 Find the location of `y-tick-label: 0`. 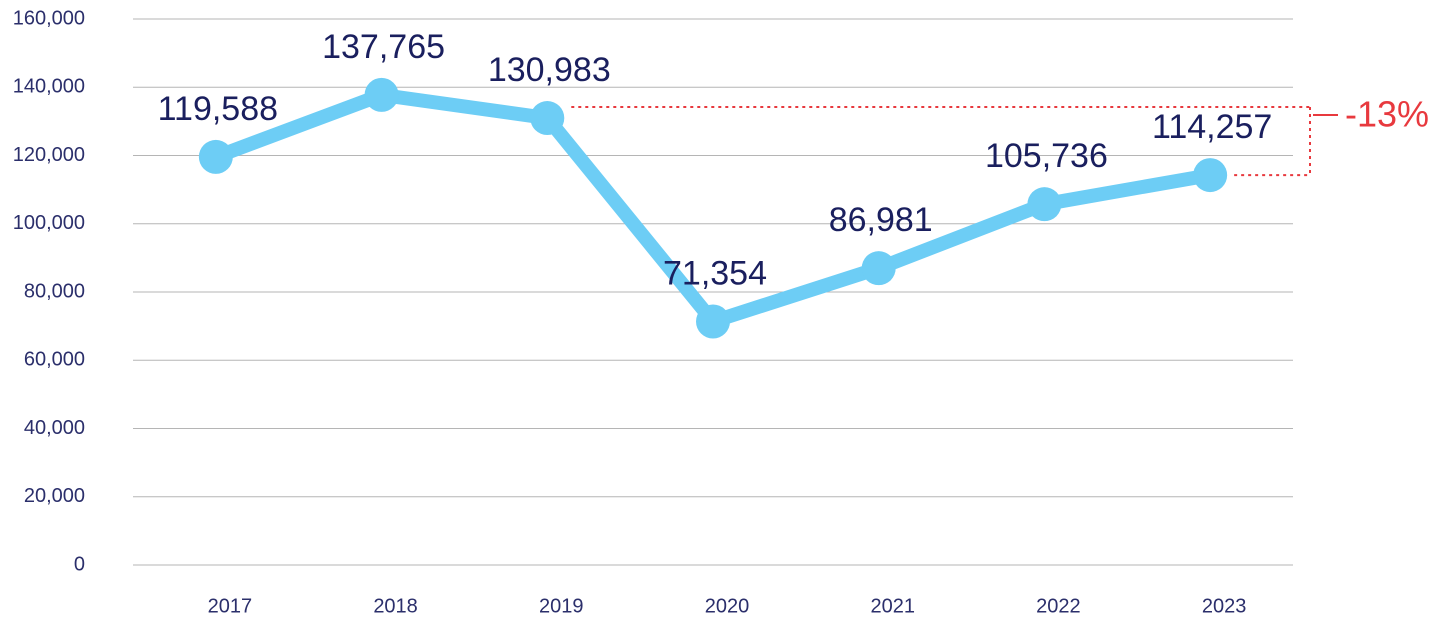

y-tick-label: 0 is located at coordinates (79, 564).